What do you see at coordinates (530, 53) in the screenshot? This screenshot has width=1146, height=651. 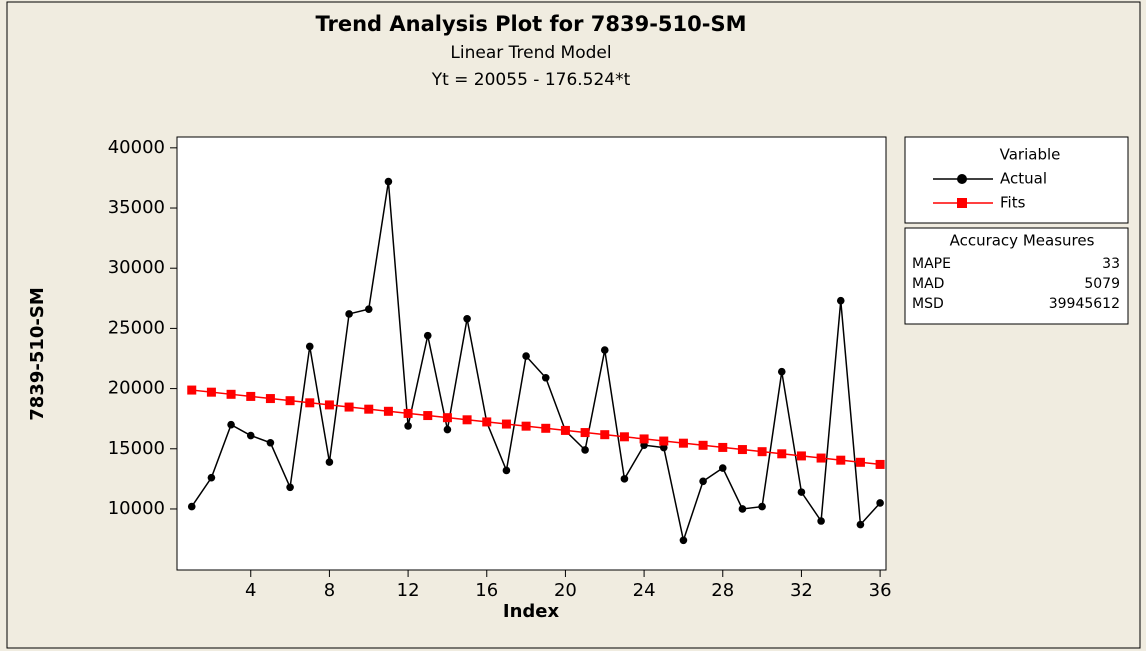 I see `chart-subtitle: Linear Trend Model` at bounding box center [530, 53].